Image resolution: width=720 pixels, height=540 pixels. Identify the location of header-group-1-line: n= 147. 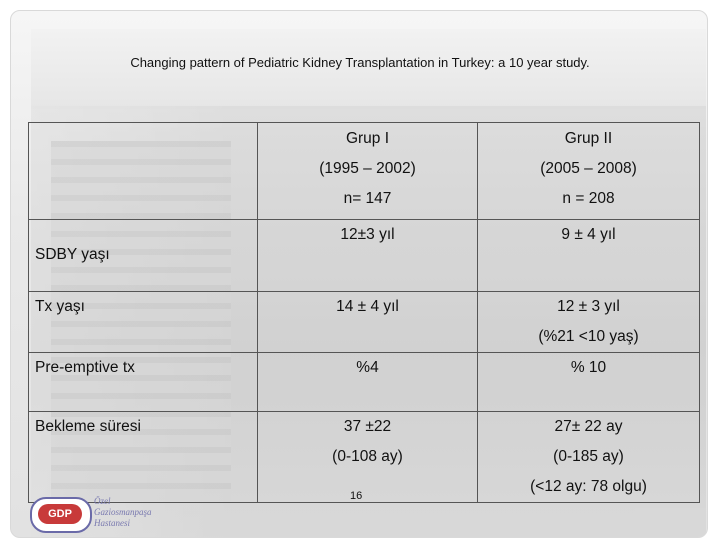
(367, 198).